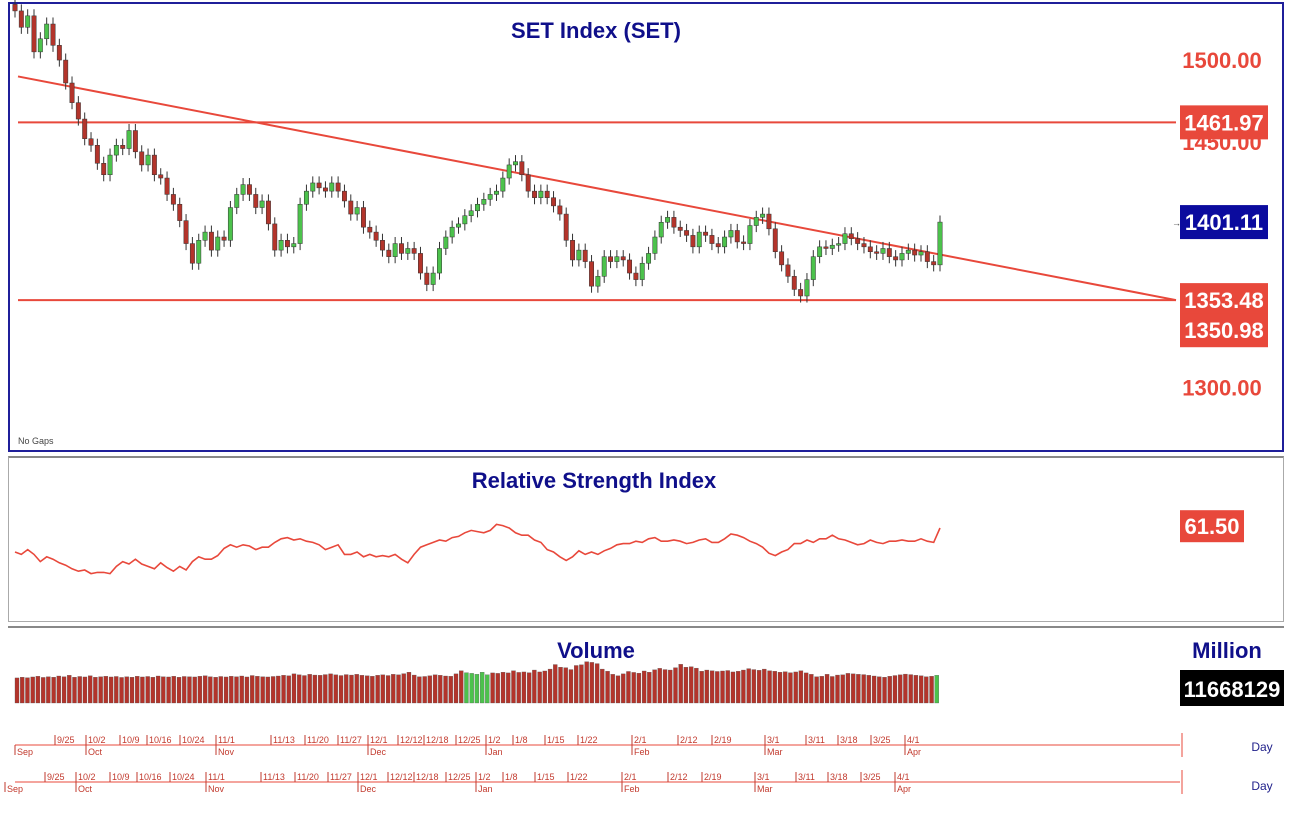 This screenshot has height=822, width=1292. What do you see at coordinates (511, 777) in the screenshot?
I see `date-tick-label: 1/8` at bounding box center [511, 777].